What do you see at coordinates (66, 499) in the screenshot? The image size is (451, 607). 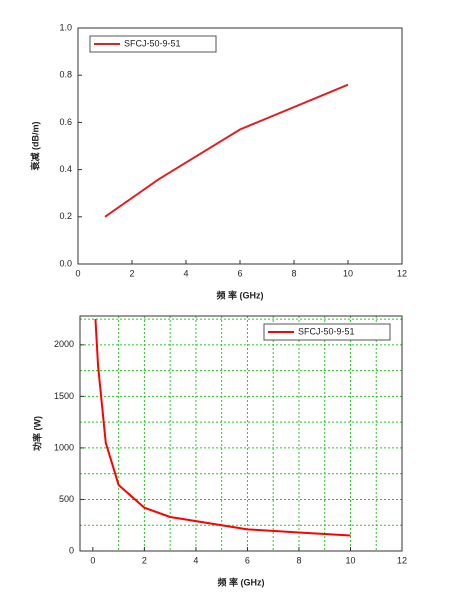 I see `y-tick-label: 500` at bounding box center [66, 499].